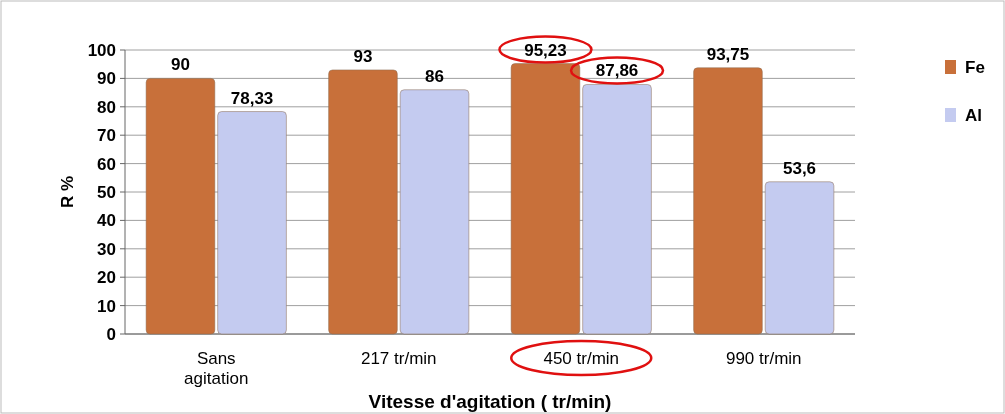  I want to click on y-tick-label: 100, so click(101, 50).